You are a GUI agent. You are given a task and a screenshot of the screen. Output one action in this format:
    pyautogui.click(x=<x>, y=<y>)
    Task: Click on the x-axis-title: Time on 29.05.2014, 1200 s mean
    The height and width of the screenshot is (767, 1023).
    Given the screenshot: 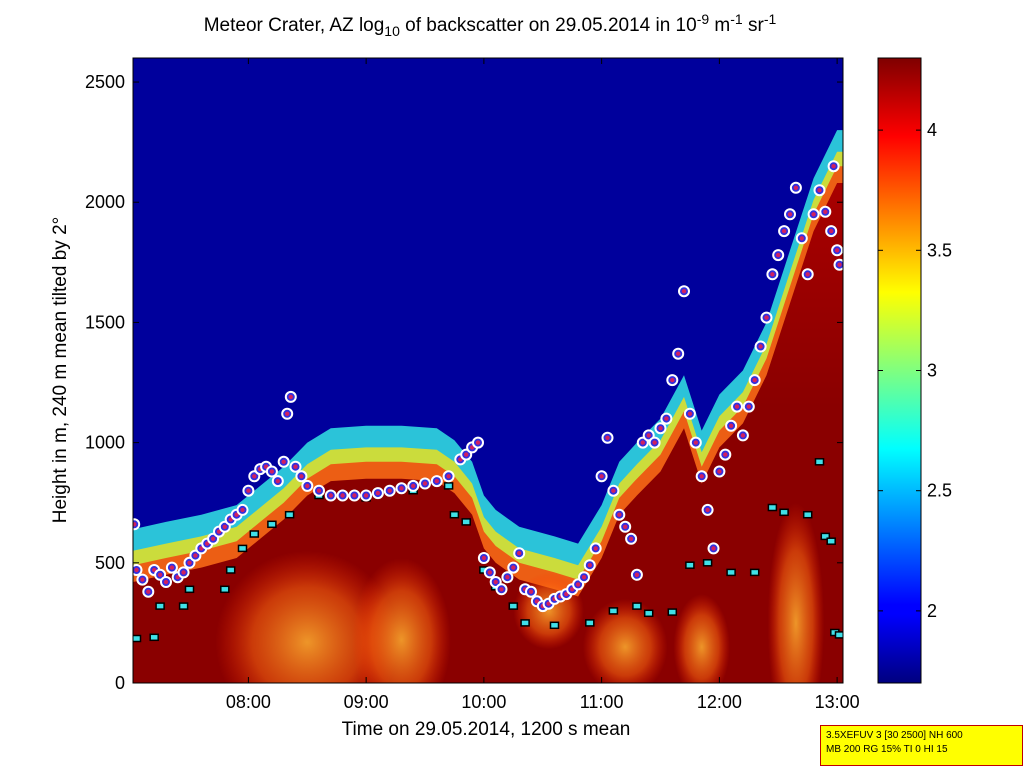 What is the action you would take?
    pyautogui.click(x=486, y=729)
    